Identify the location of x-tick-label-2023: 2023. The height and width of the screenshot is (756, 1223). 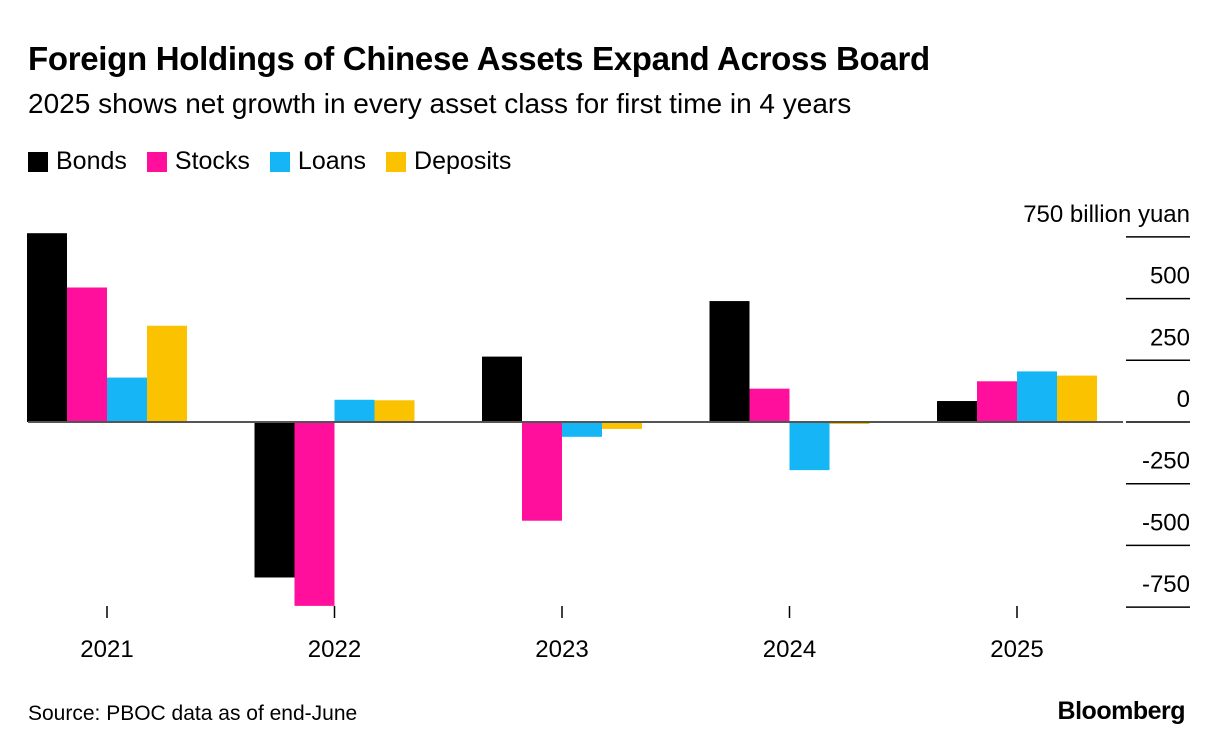
(561, 649).